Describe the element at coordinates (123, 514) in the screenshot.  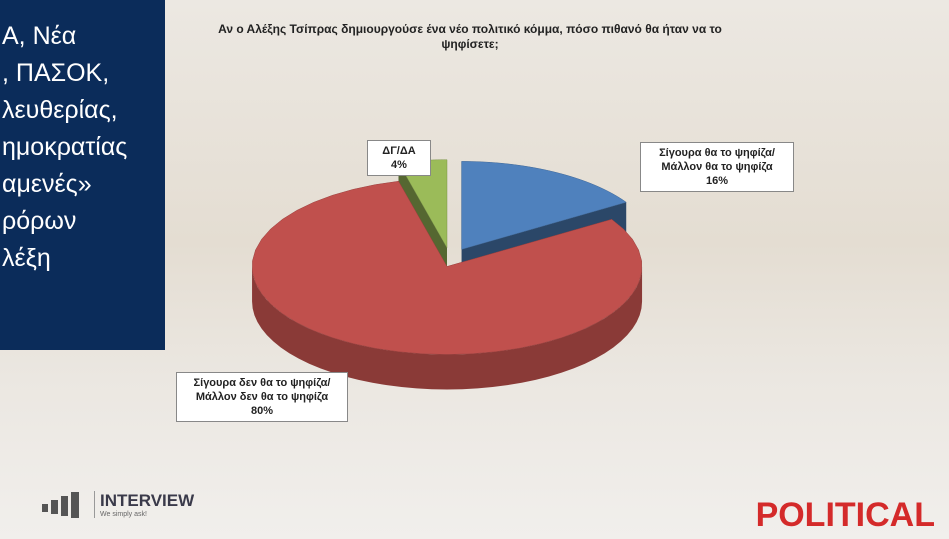
I see `logo-slogan: We simply ask!` at that location.